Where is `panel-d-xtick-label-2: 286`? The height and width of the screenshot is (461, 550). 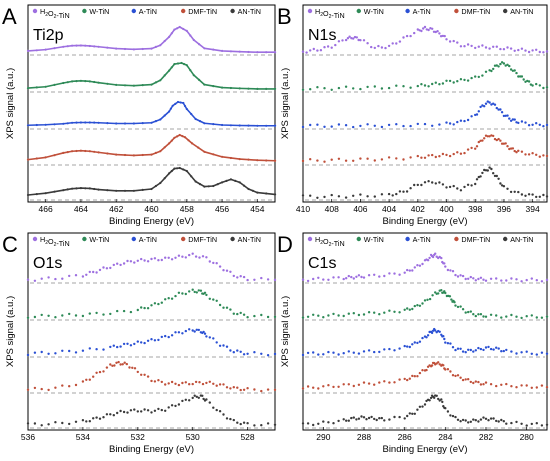
panel-d-xtick-label-2: 286 is located at coordinates (405, 437).